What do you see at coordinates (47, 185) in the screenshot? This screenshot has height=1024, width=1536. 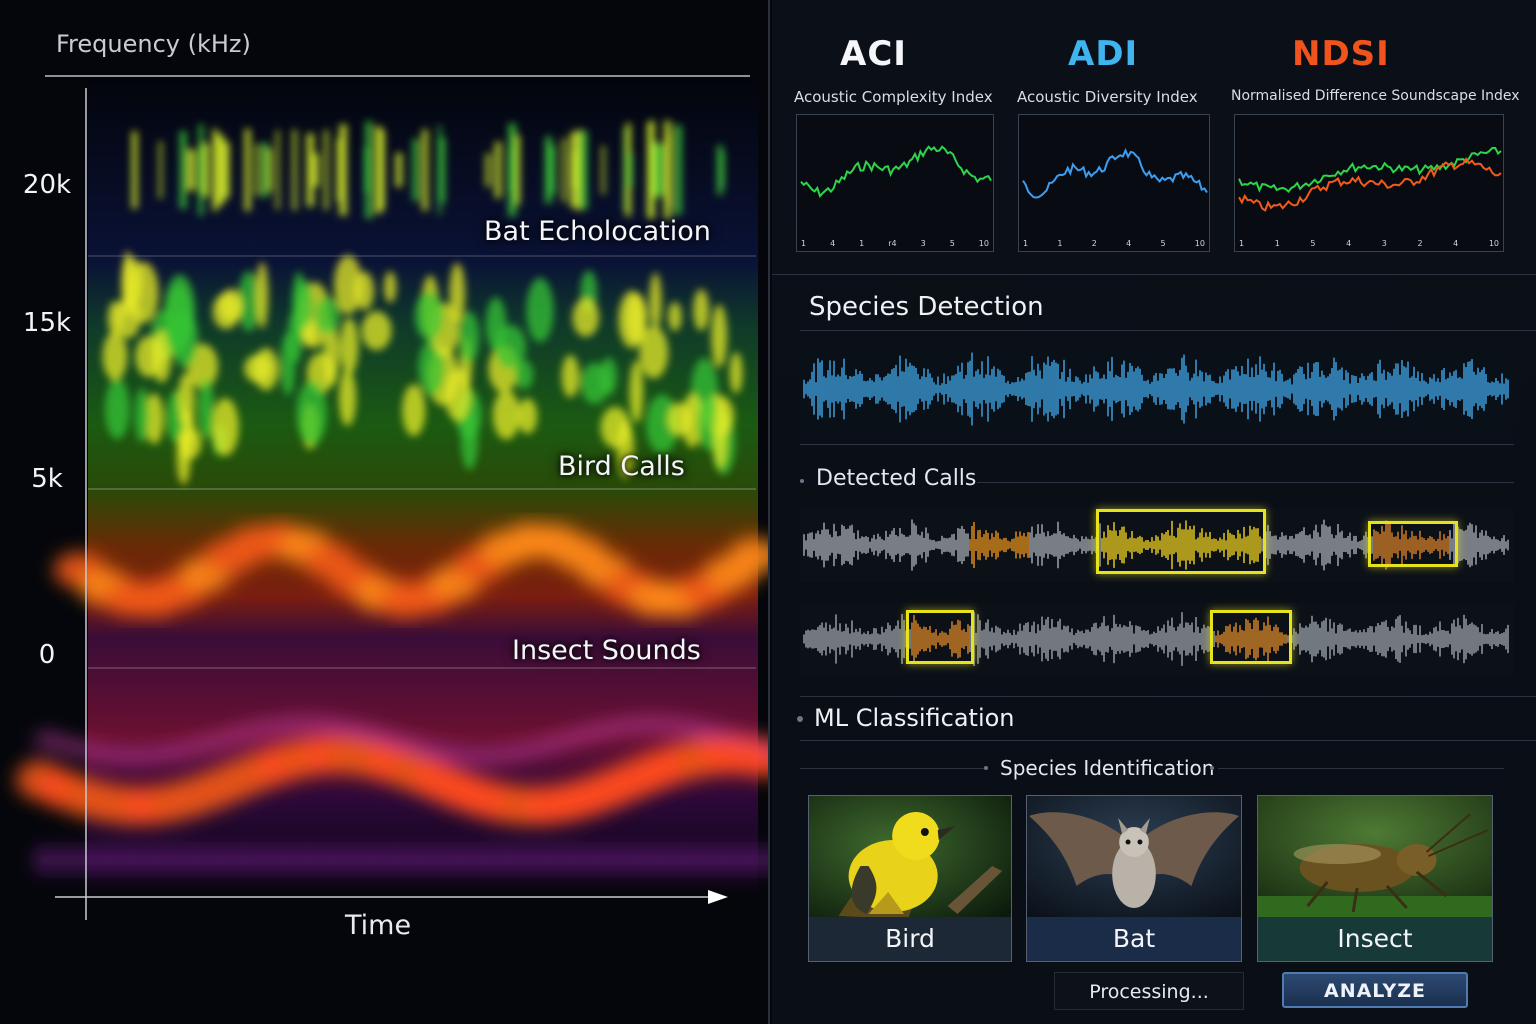 I see `y-tick-20k: 20k` at bounding box center [47, 185].